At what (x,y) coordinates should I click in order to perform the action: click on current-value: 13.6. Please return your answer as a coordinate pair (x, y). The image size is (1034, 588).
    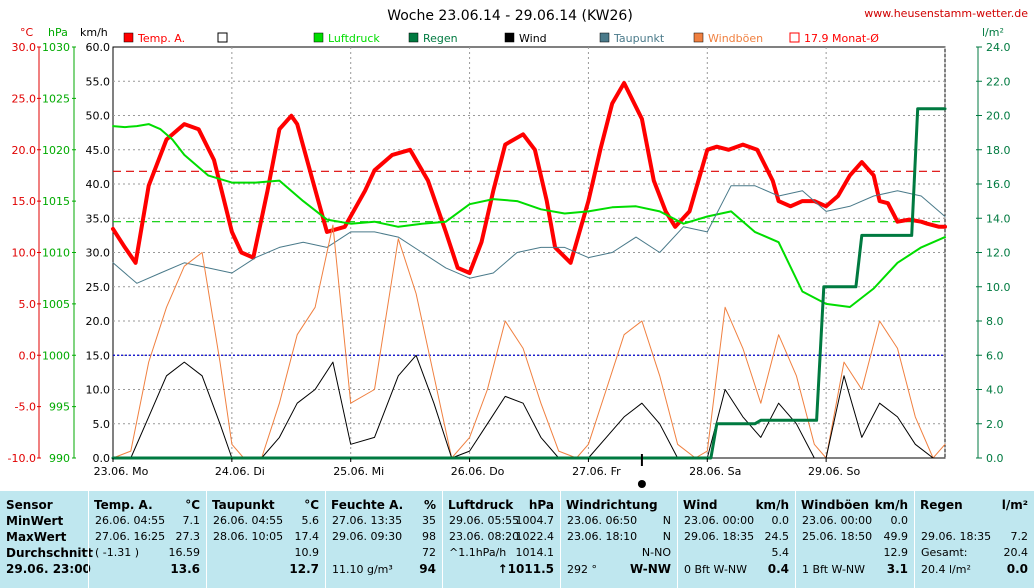
    Looking at the image, I should click on (185, 569).